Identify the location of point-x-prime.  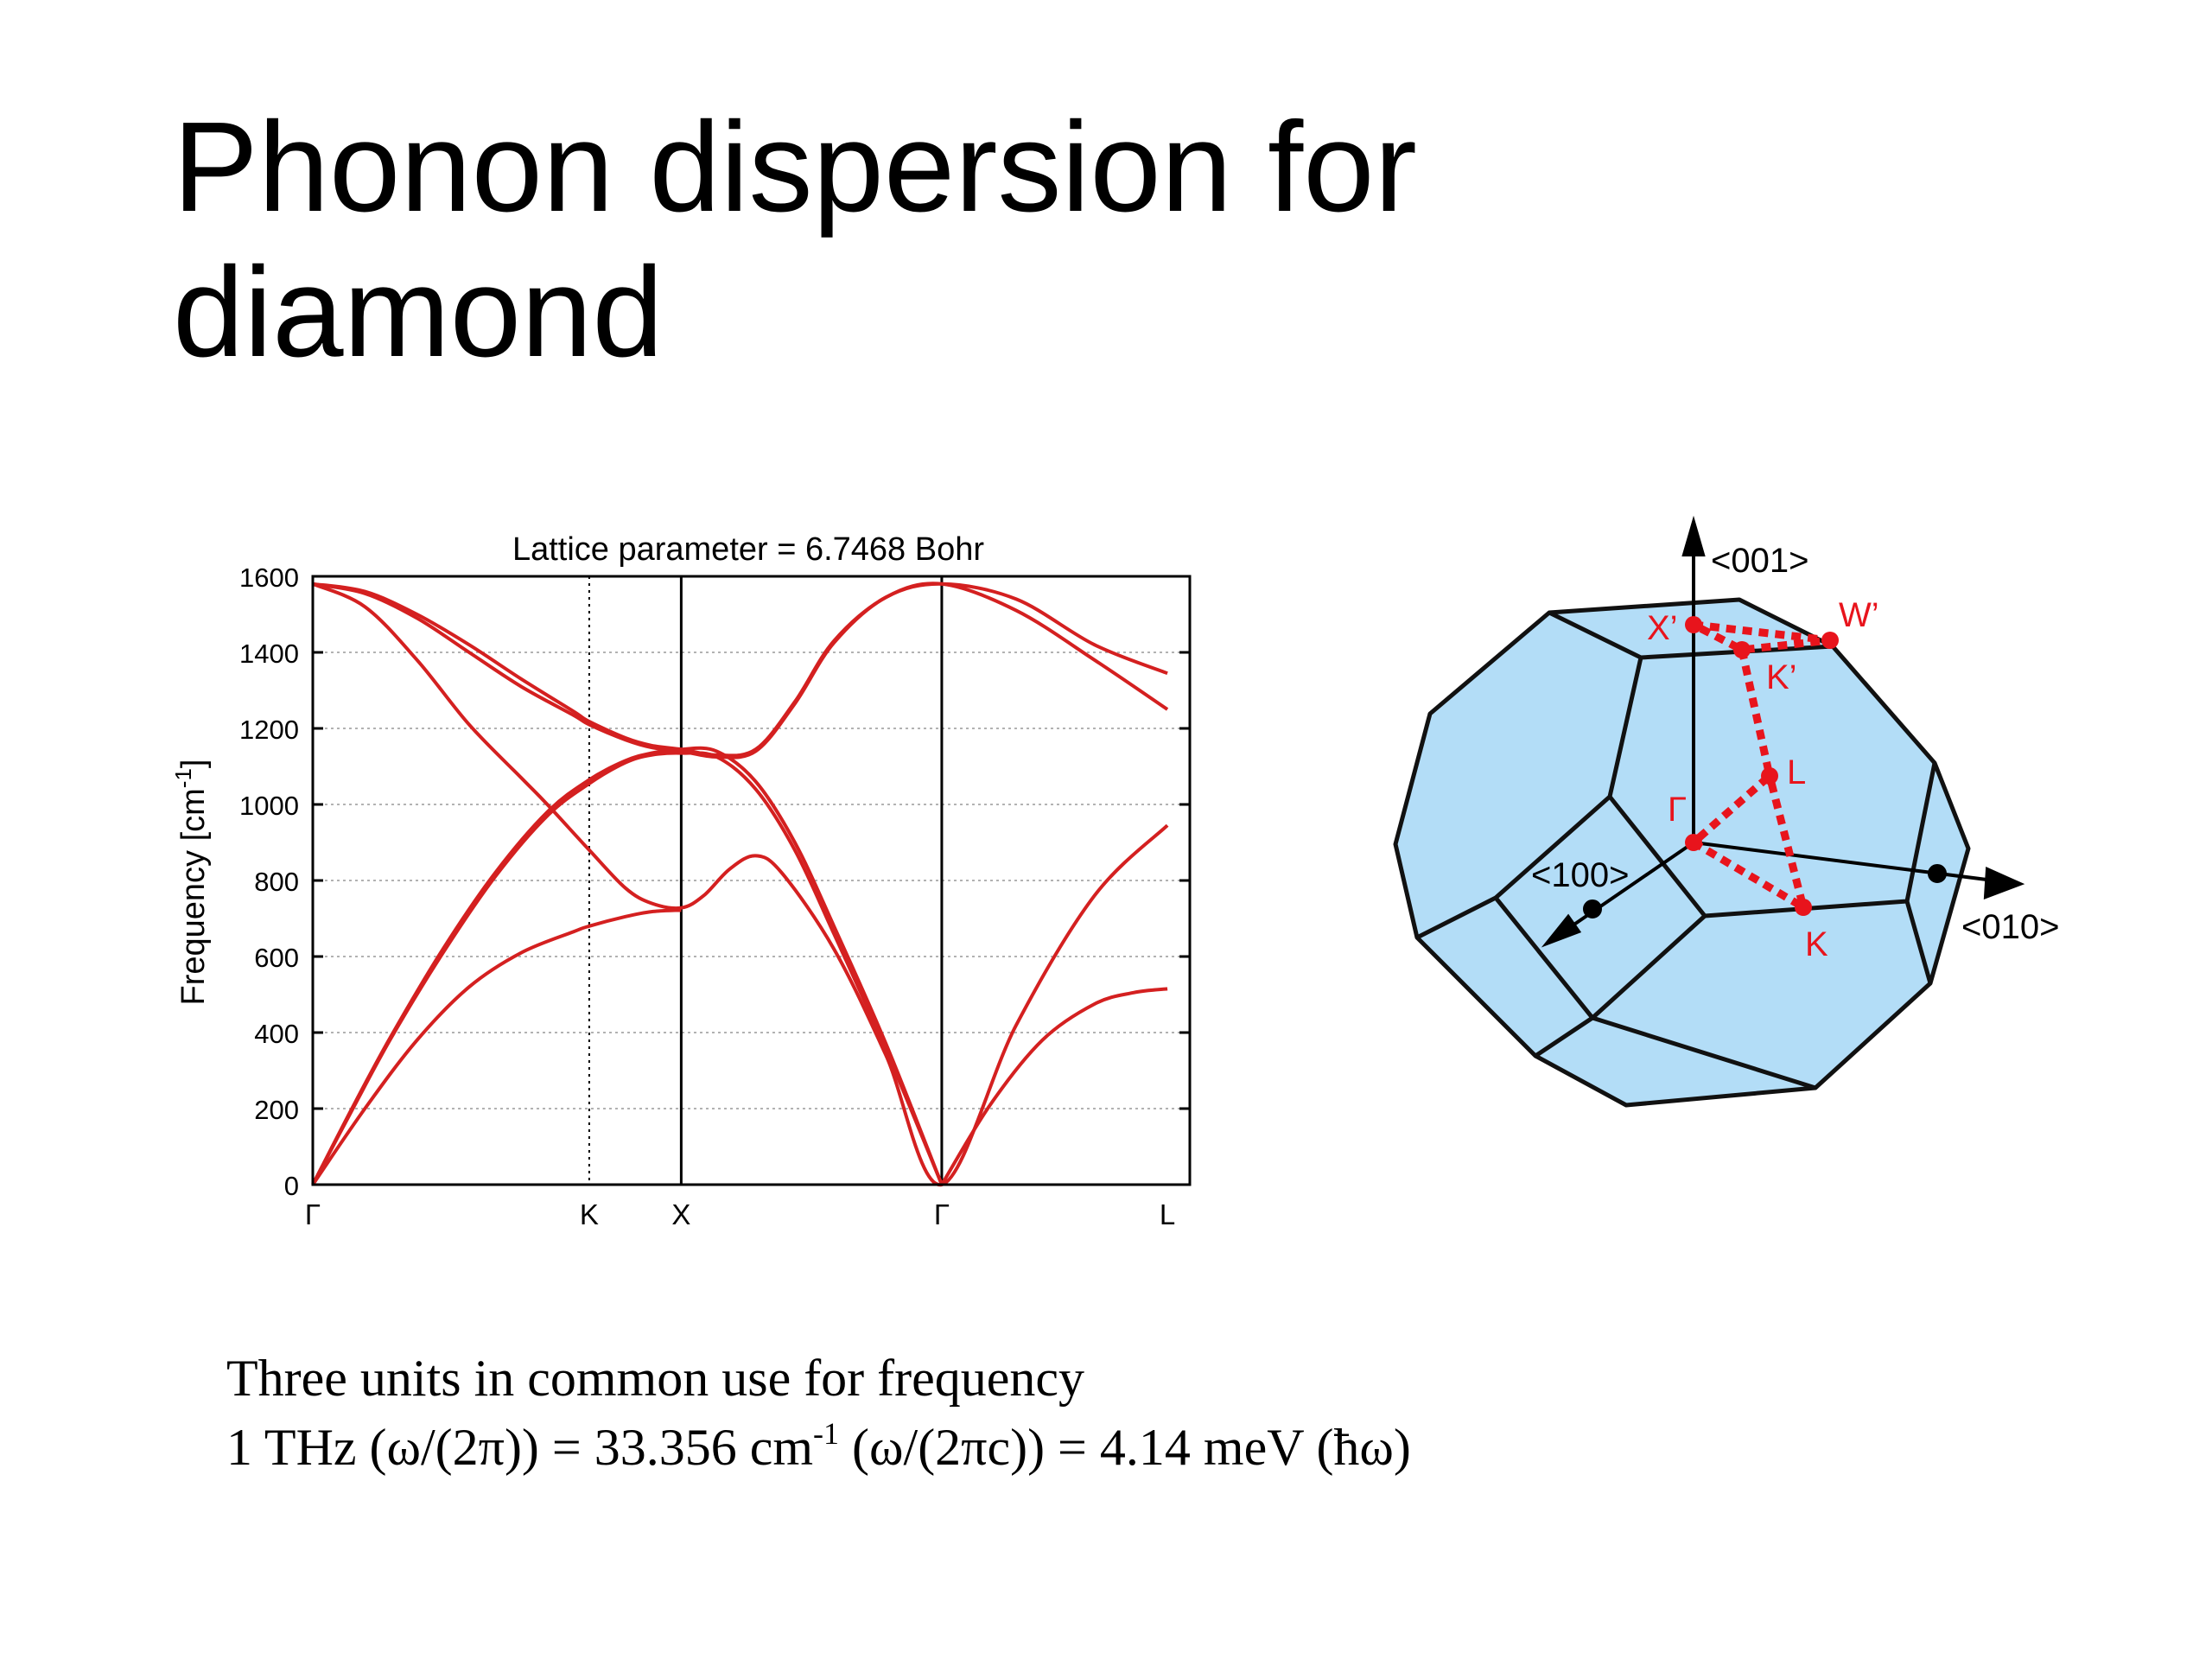
(1693, 624).